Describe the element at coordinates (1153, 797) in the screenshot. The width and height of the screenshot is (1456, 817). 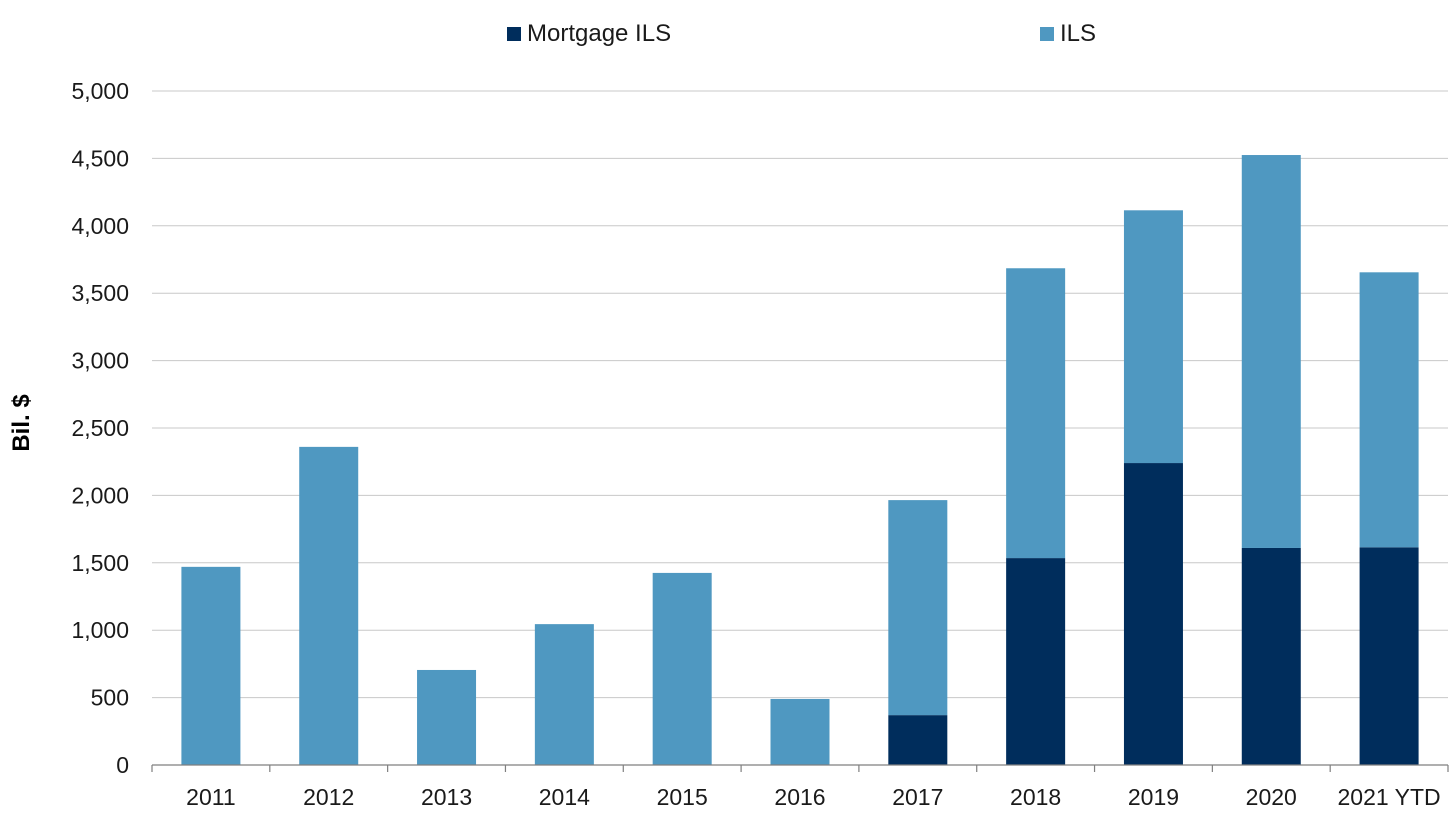
I see `x-tick-label: 2019` at that location.